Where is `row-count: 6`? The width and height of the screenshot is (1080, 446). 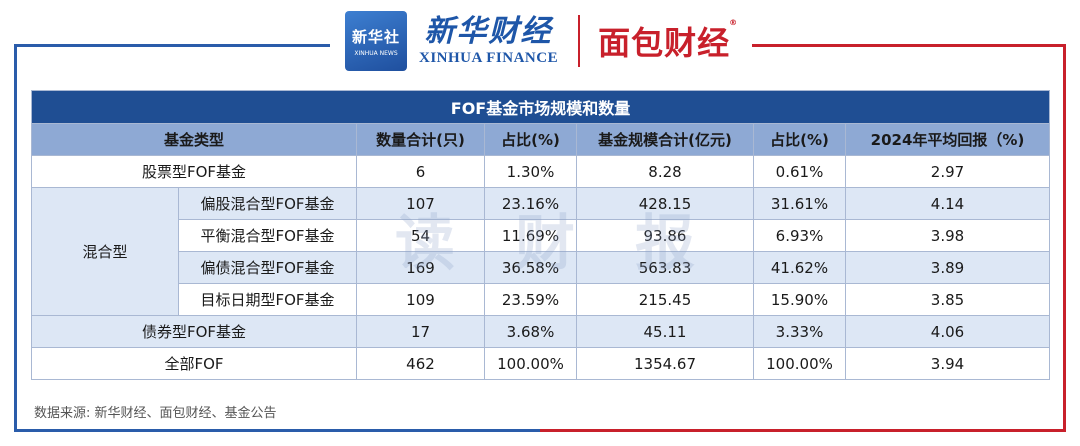 row-count: 6 is located at coordinates (420, 171).